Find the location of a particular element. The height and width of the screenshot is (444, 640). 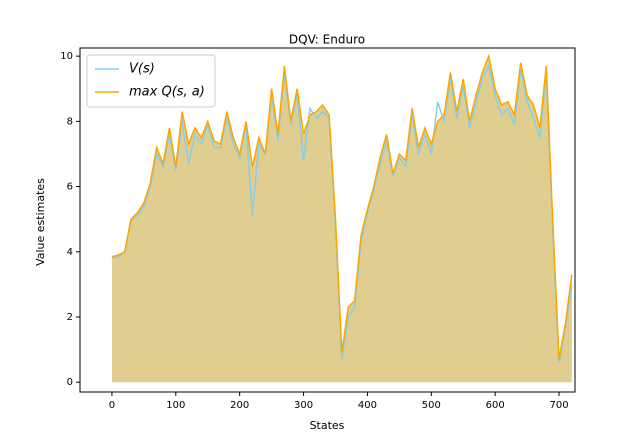

y-tick-label: 10 is located at coordinates (66, 56).